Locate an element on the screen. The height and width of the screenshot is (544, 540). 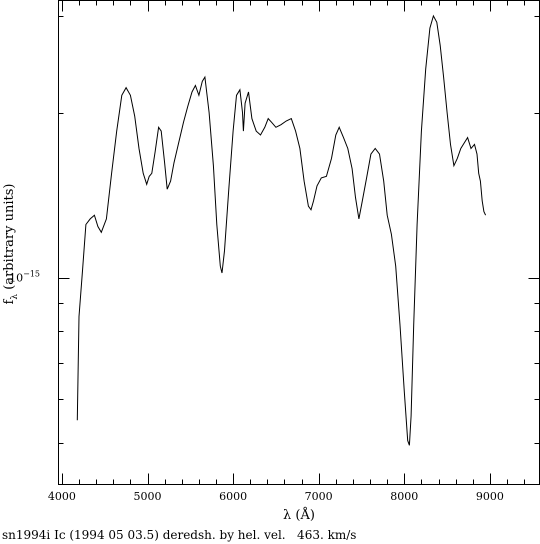
x-tick-label: 5000 is located at coordinates (148, 496).